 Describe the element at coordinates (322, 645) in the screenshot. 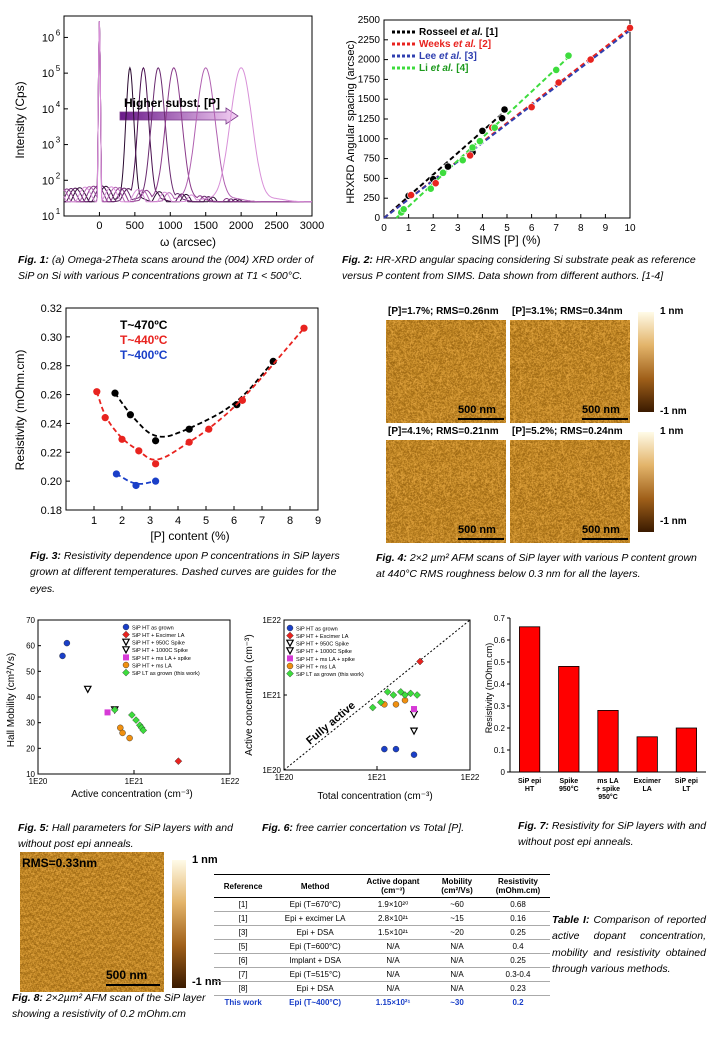

I see `fig6-legend-label: SiP HT + 950C Spike` at that location.